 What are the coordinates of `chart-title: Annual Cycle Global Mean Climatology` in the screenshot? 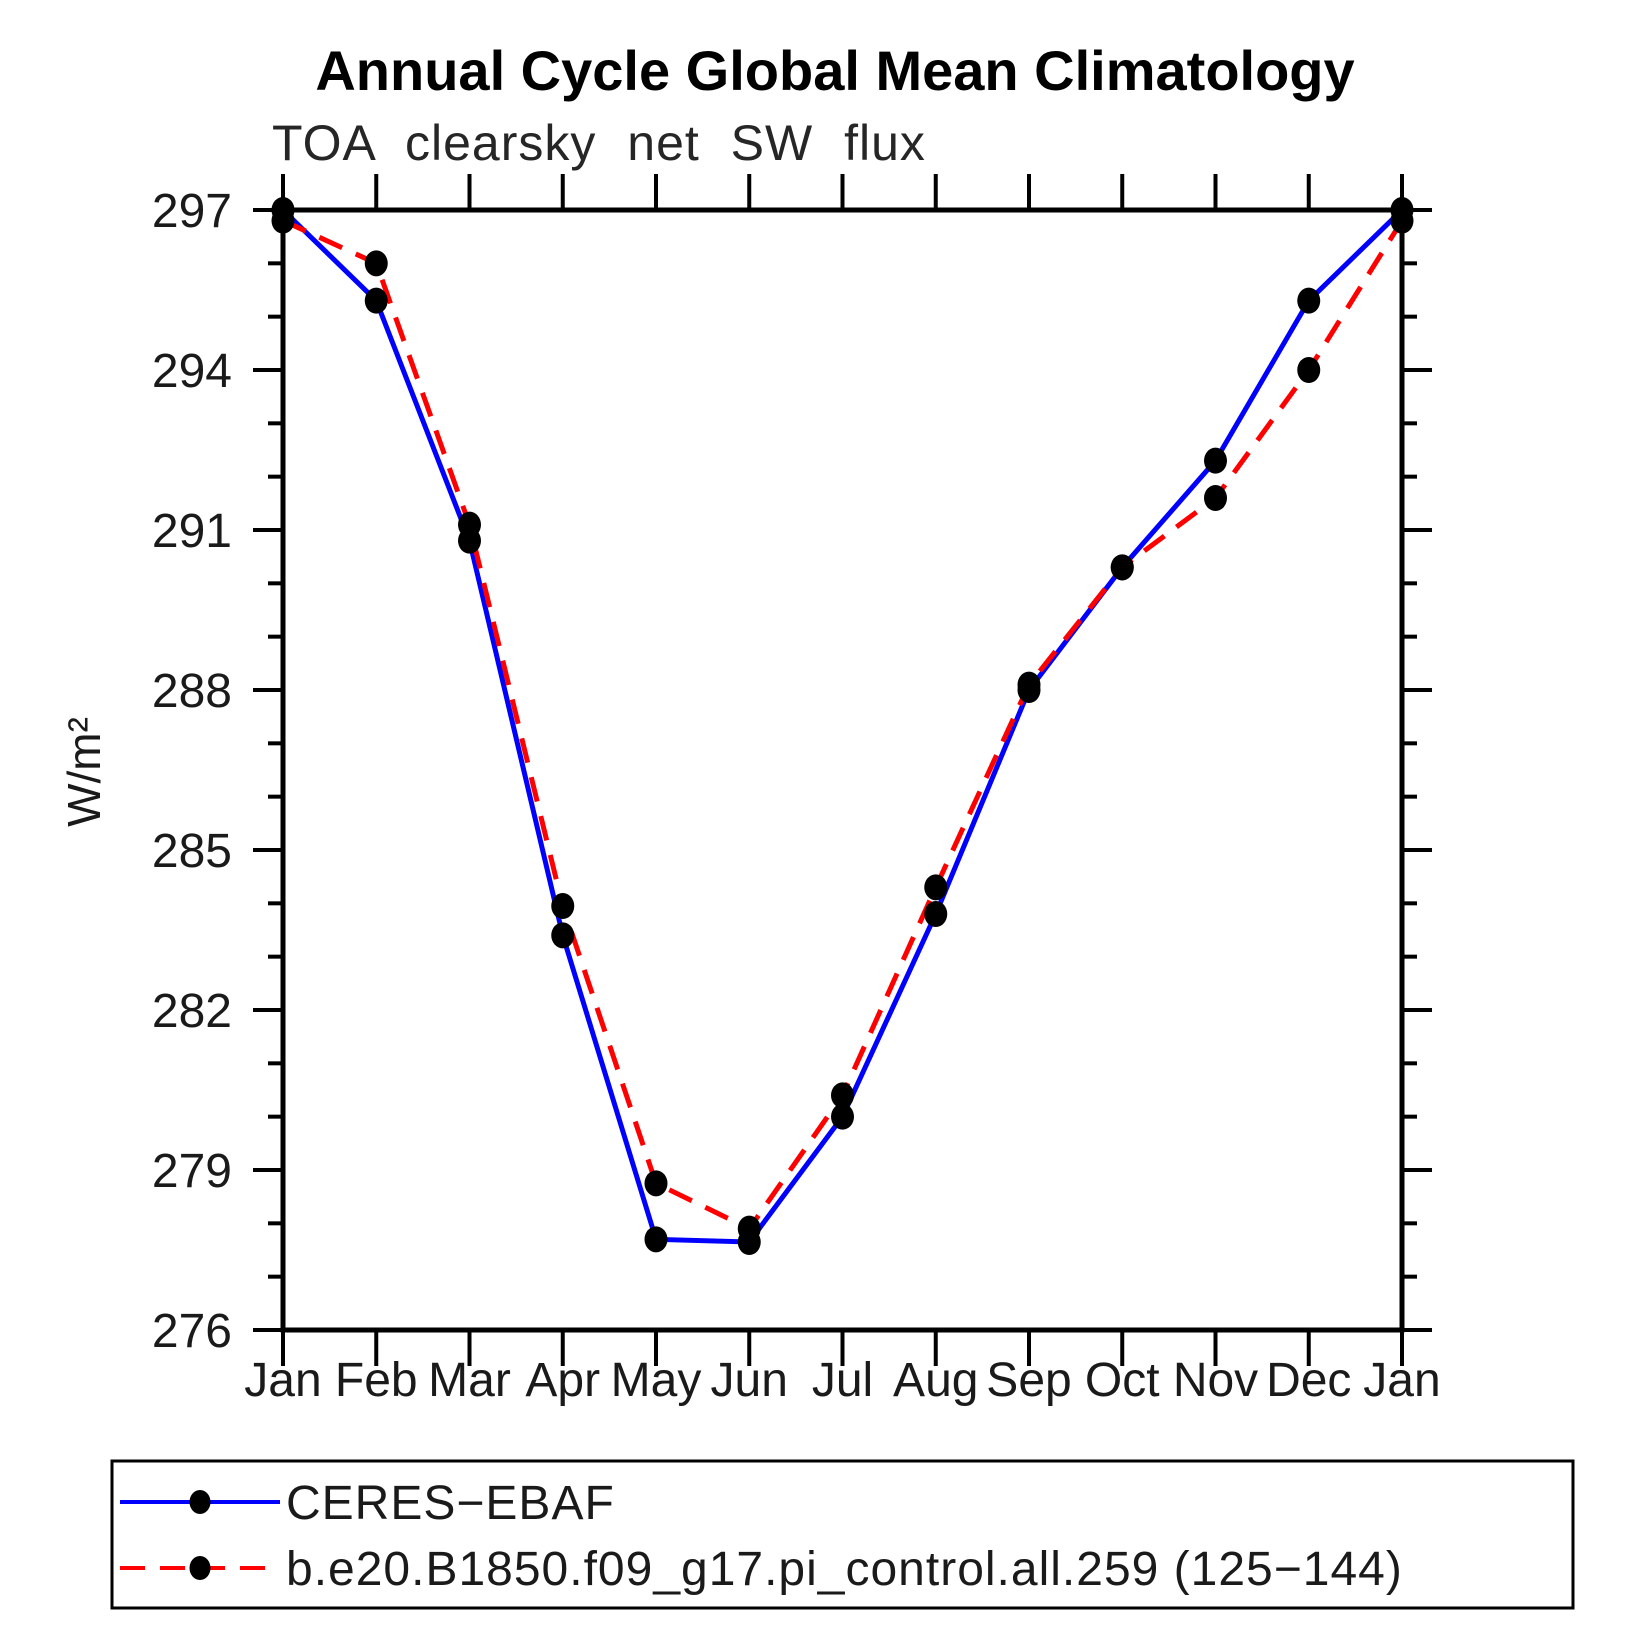 It's located at (834, 70).